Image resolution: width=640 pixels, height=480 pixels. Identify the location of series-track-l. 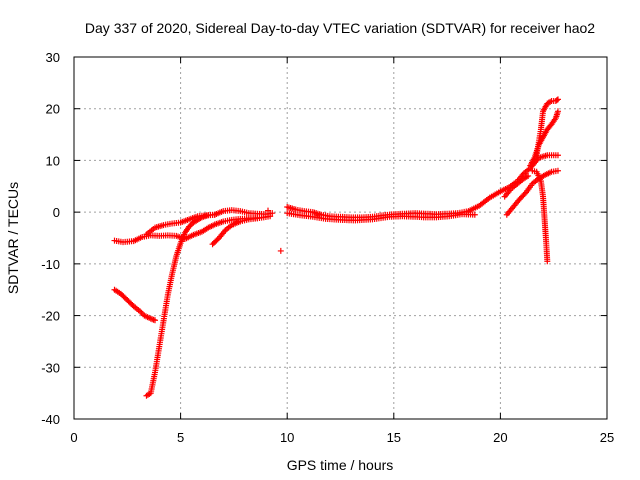
(516, 186).